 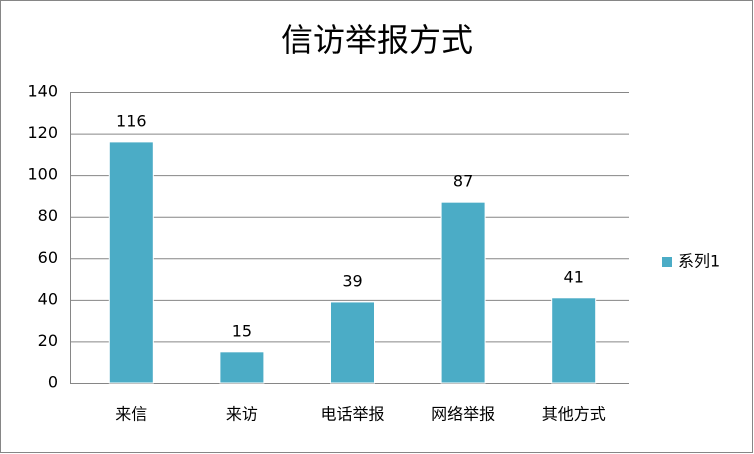 What do you see at coordinates (667, 262) in the screenshot?
I see `legend-swatch` at bounding box center [667, 262].